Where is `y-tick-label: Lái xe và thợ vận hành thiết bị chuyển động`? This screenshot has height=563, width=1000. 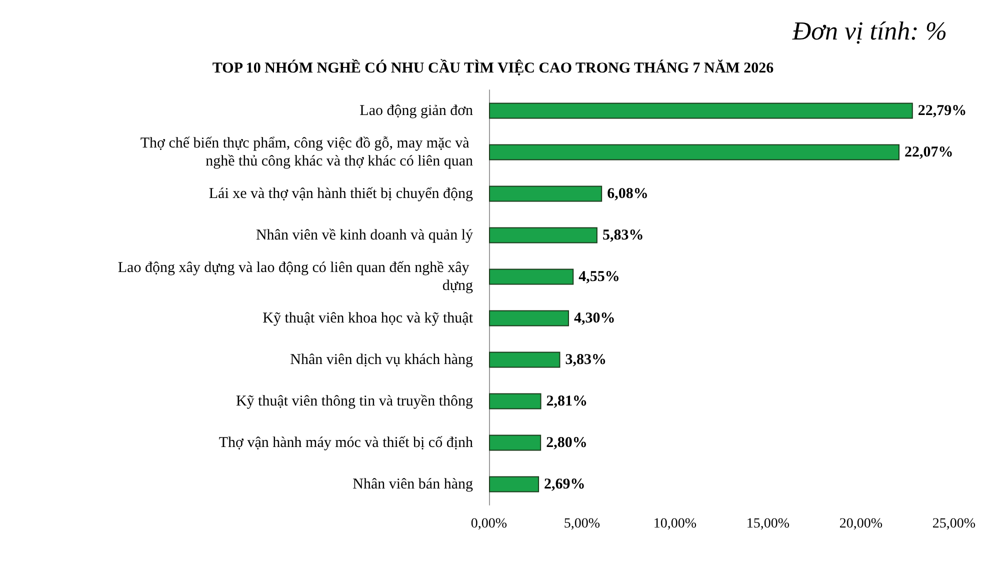 y-tick-label: Lái xe và thợ vận hành thiết bị chuyển động is located at coordinates (341, 194).